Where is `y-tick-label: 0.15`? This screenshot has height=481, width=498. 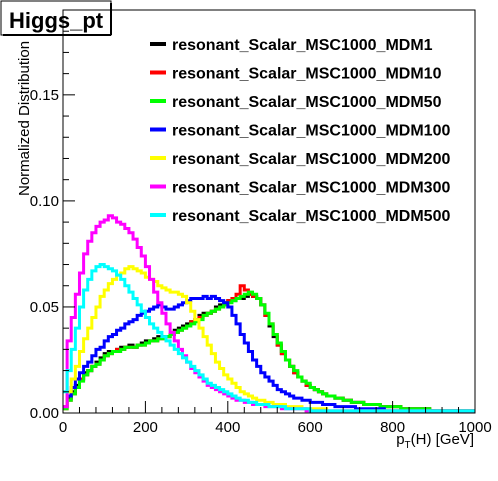 y-tick-label: 0.15 is located at coordinates (44, 95).